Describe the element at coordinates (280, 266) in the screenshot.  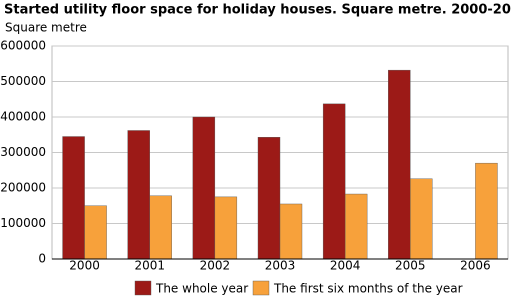
I see `x-tick-label: 2003` at that location.